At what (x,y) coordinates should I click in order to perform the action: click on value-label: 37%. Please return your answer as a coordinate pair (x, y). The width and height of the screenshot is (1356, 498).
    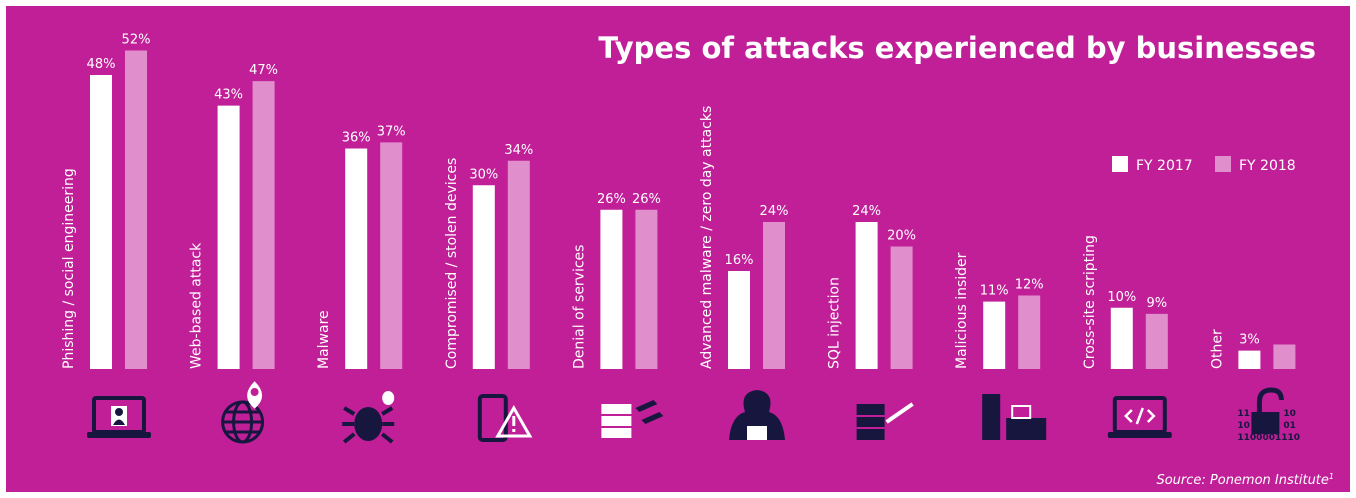
    Looking at the image, I should click on (391, 131).